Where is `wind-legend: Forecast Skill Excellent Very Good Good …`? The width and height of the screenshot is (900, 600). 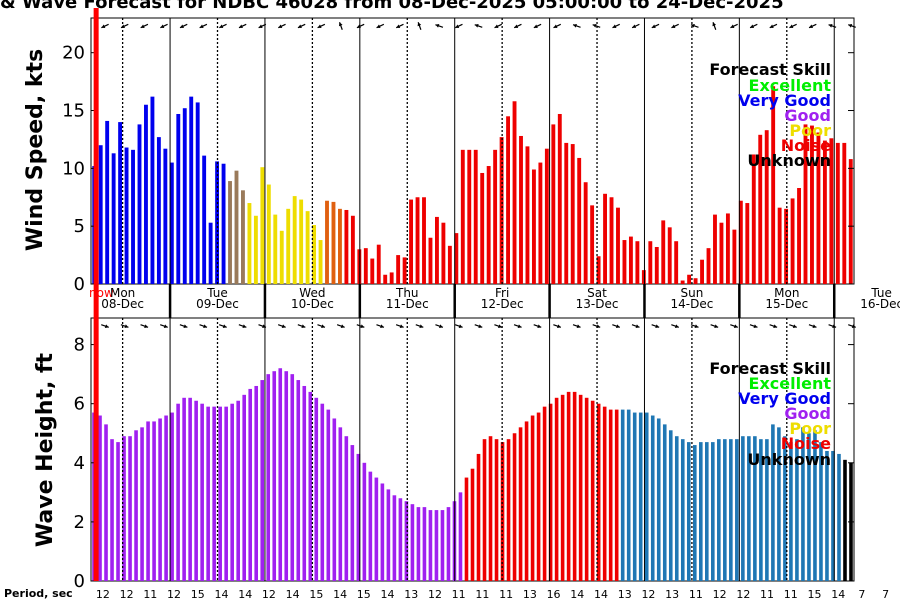
wind-legend: Forecast Skill Excellent Very Good Good … is located at coordinates (770, 115).